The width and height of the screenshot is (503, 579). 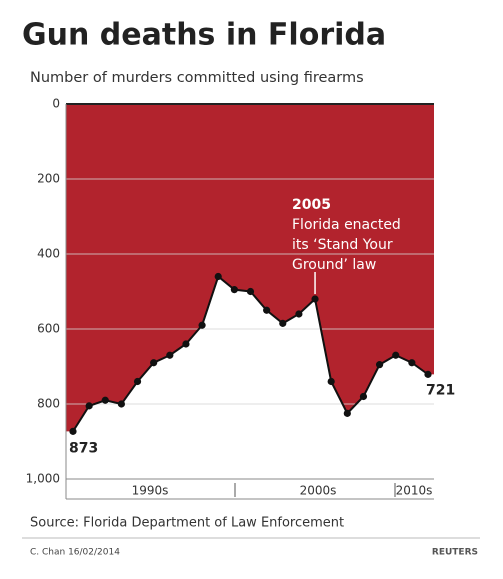 I want to click on y-tick-label: 0, so click(x=56, y=104).